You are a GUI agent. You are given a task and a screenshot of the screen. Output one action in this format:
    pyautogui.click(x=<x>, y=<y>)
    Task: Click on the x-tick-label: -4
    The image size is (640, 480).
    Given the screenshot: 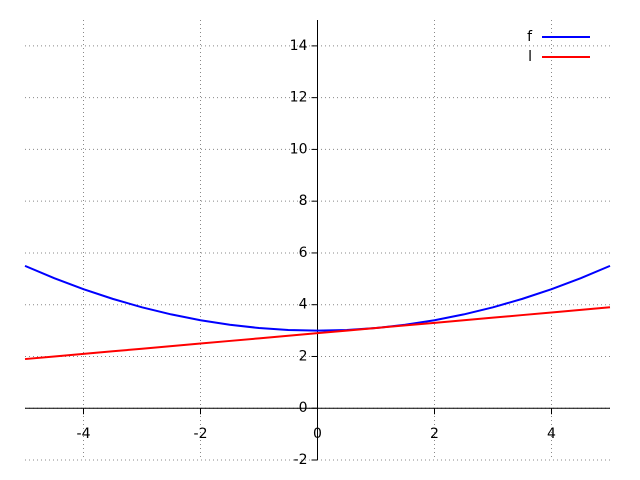 What is the action you would take?
    pyautogui.click(x=84, y=434)
    